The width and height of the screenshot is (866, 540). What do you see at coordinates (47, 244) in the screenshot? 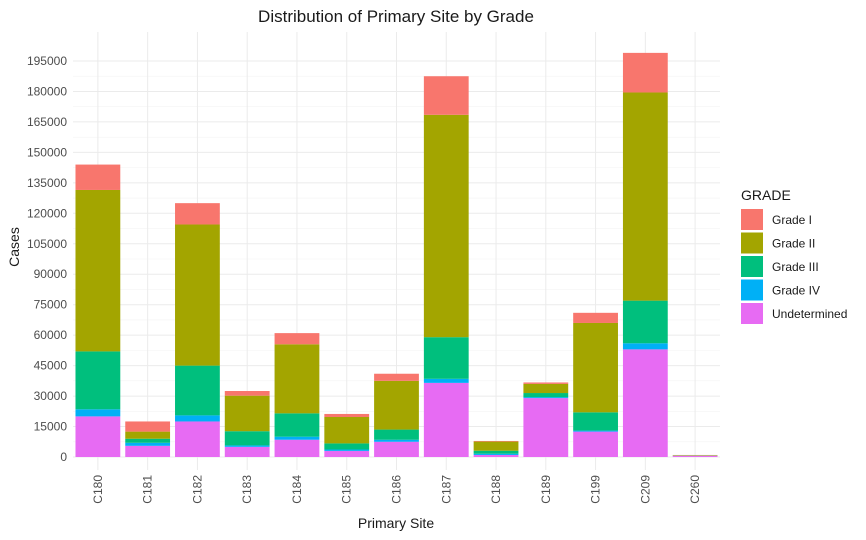
I see `y-tick-label: 105000` at bounding box center [47, 244].